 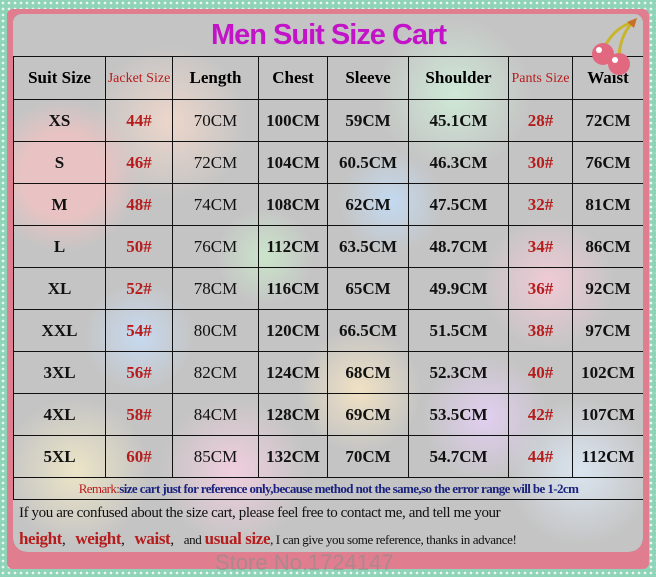 I want to click on table-cell: 46#, so click(x=139, y=162).